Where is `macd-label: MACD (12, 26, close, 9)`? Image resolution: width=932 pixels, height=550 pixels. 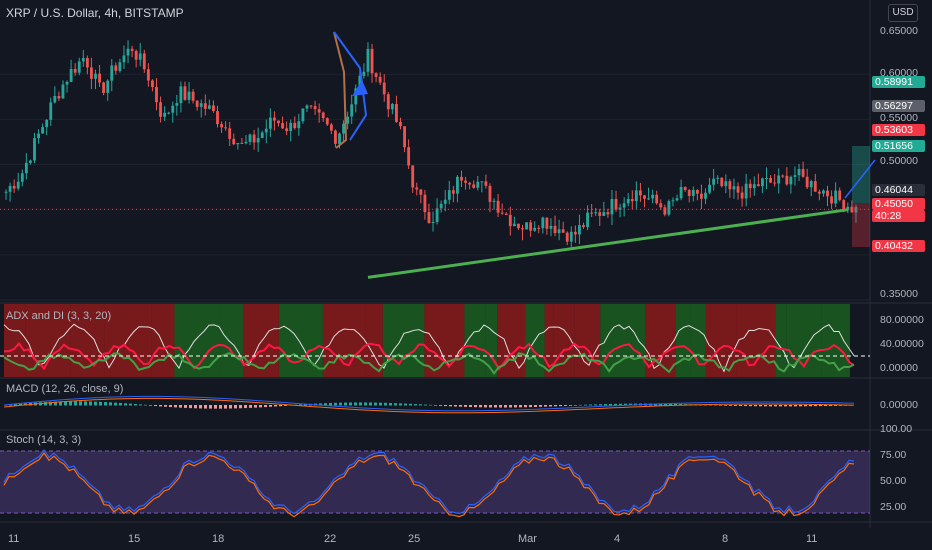 macd-label: MACD (12, 26, close, 9) is located at coordinates (65, 389).